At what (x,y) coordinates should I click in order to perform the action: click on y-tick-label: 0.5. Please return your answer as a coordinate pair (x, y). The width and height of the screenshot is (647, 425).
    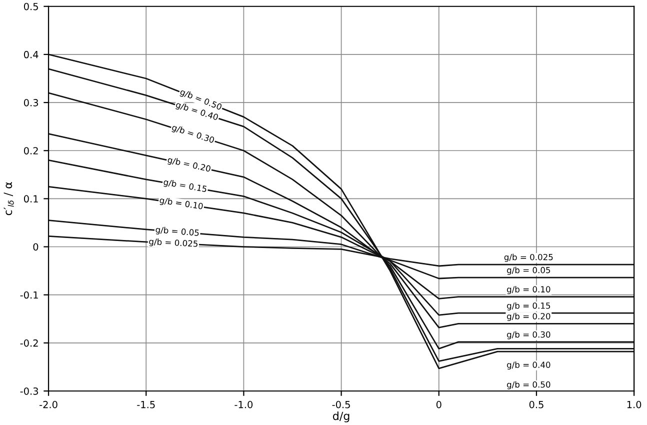
    Looking at the image, I should click on (31, 6).